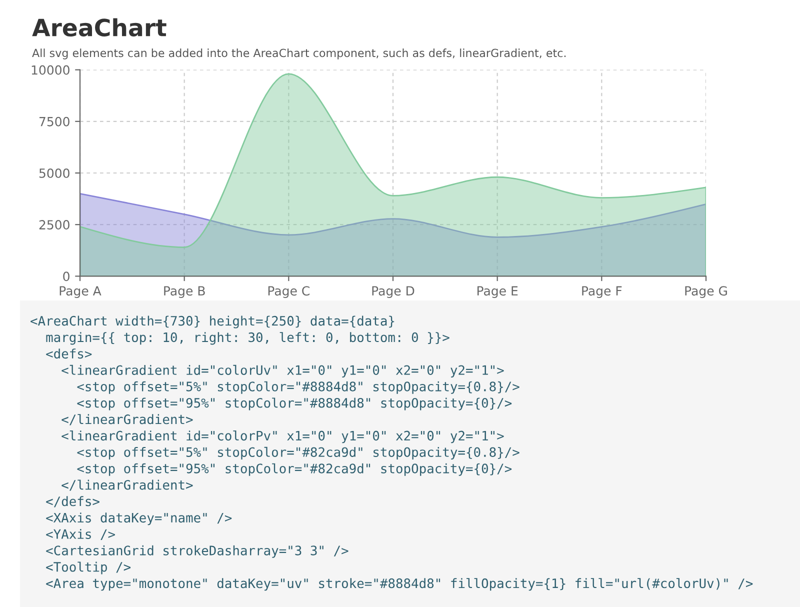 The image size is (800, 607). Describe the element at coordinates (197, 551) in the screenshot. I see `text: <CartesianGrid strokeDasharray="3 3" />` at that location.